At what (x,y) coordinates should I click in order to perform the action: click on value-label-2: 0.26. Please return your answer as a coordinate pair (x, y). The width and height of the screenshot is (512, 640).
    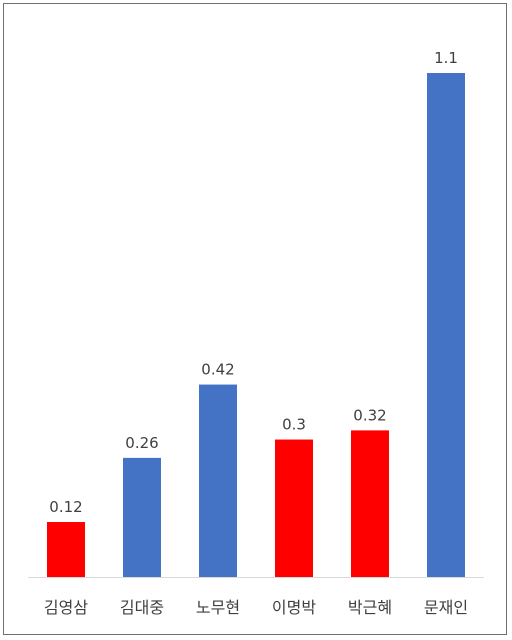
    Looking at the image, I should click on (141, 443).